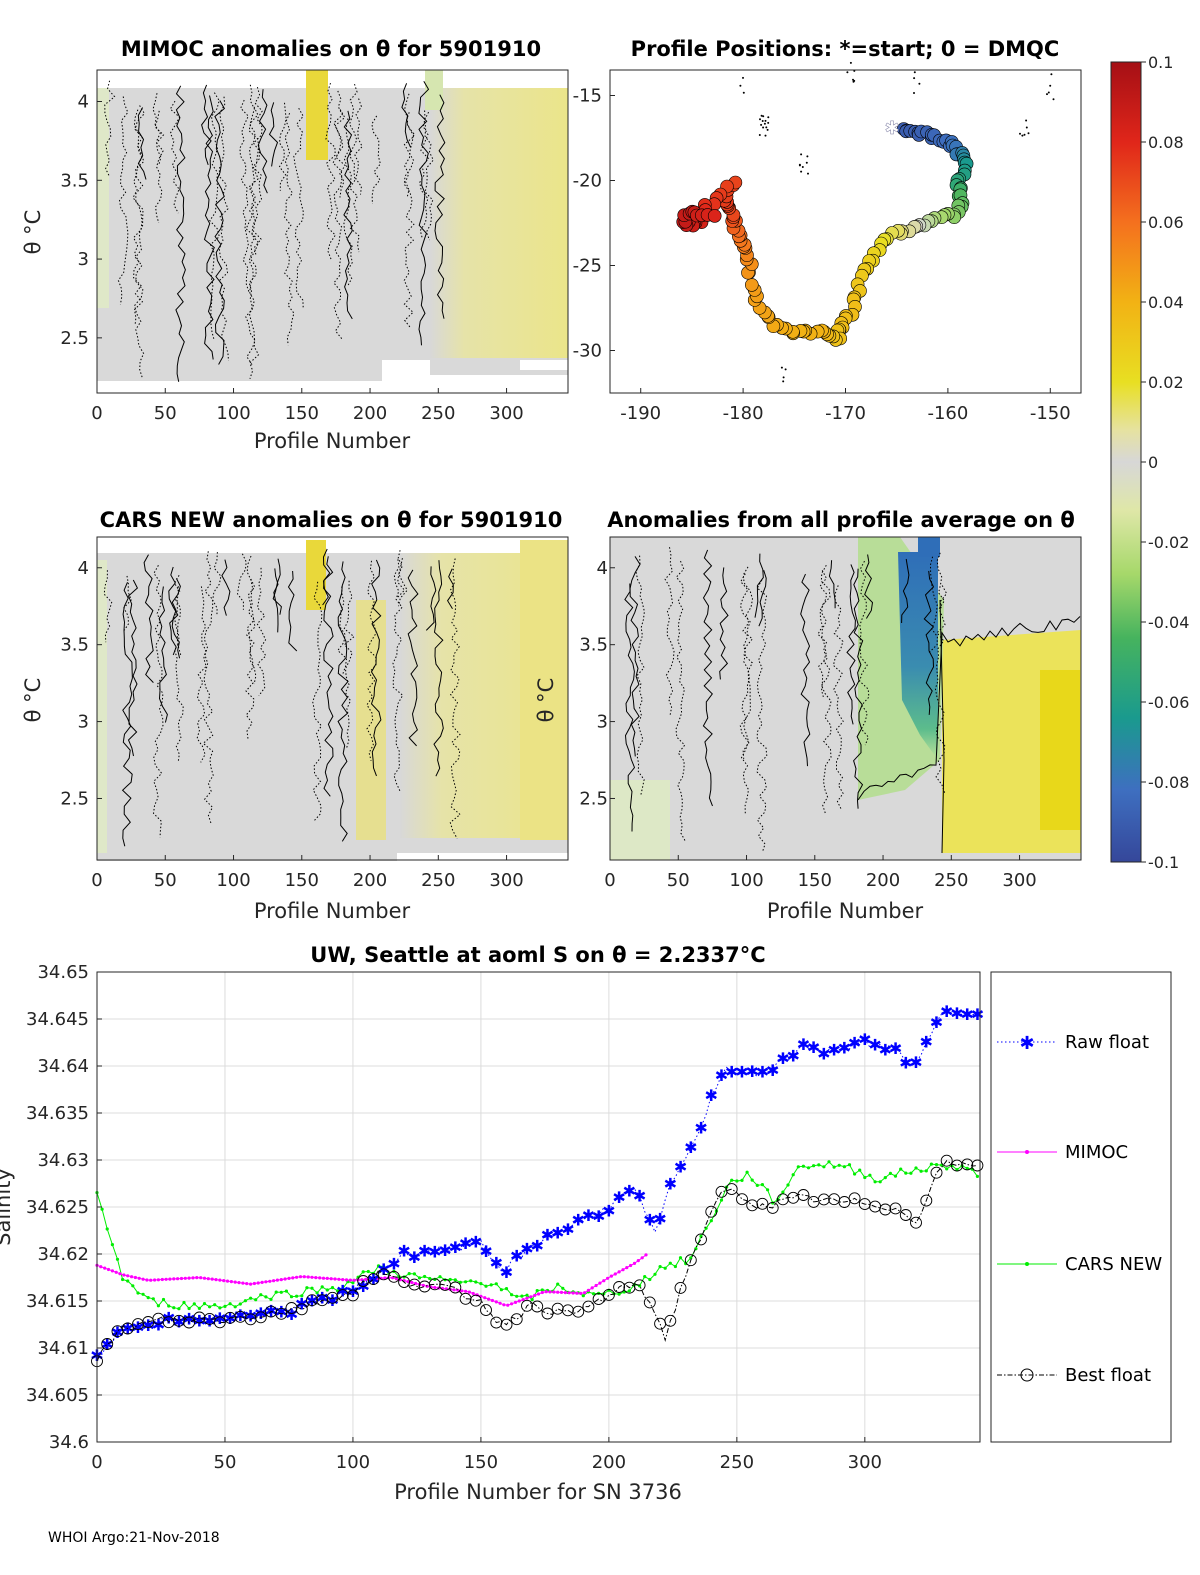 This screenshot has height=1575, width=1200. Describe the element at coordinates (807, 724) in the screenshot. I see `average-axes: 0 50 100 150 200 250 300 2.5 3 3.5 4` at that location.